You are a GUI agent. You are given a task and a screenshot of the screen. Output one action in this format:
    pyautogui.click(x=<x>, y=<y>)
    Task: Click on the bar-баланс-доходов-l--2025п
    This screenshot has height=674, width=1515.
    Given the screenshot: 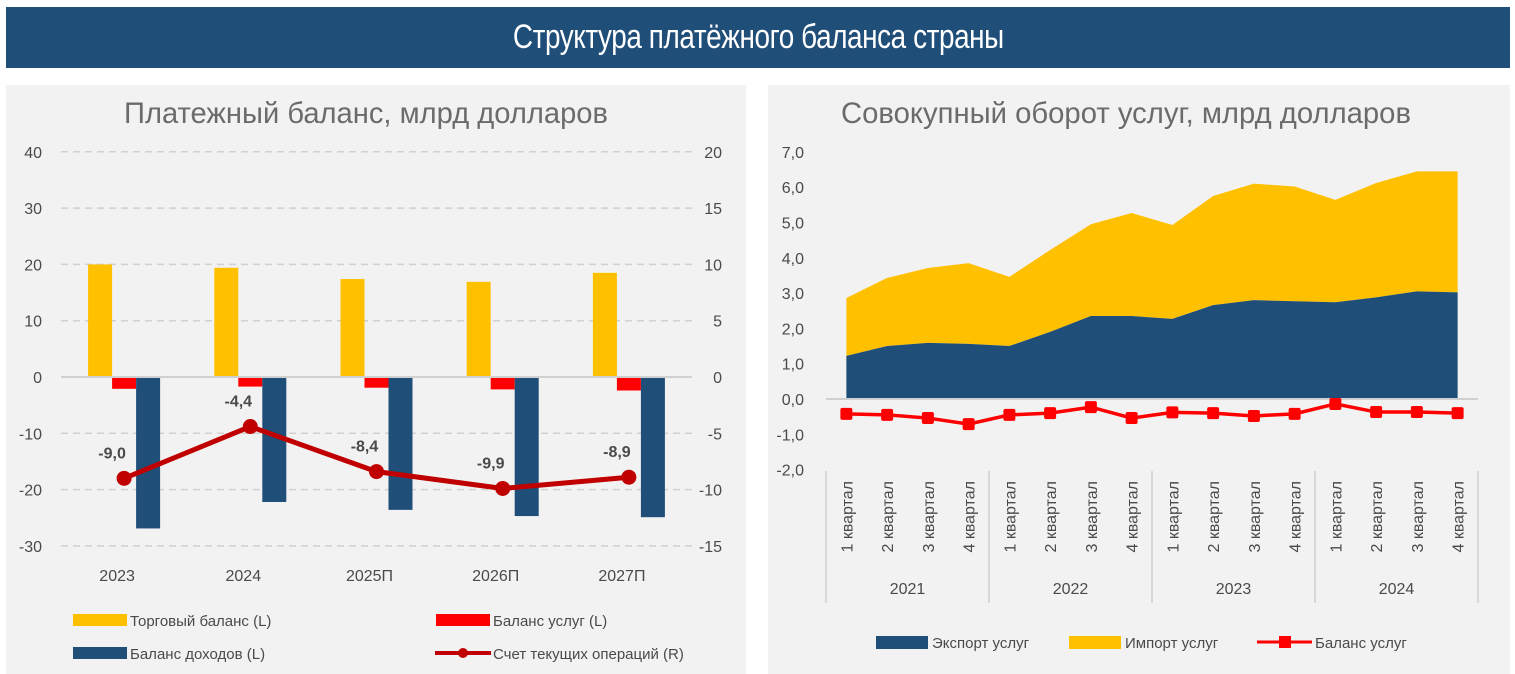 What is the action you would take?
    pyautogui.click(x=400, y=443)
    